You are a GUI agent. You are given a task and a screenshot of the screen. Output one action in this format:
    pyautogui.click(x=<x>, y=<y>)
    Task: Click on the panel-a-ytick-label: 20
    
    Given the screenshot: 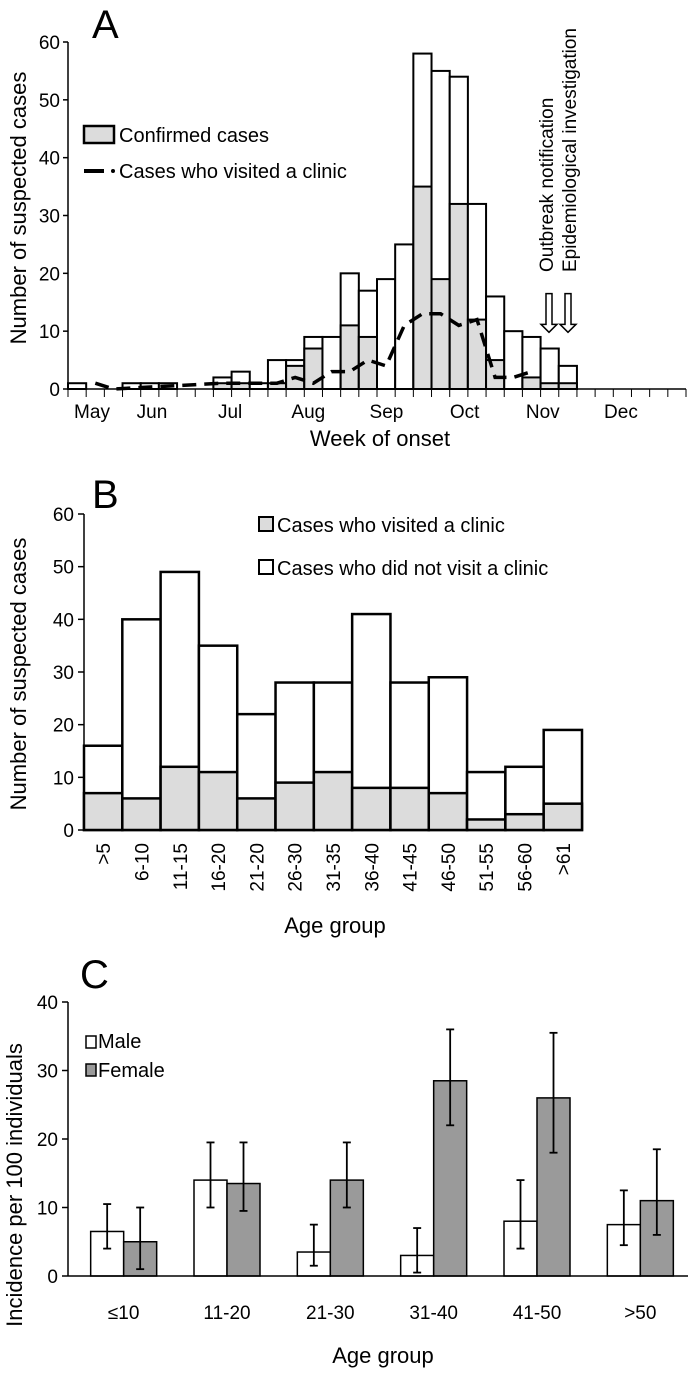 What is the action you would take?
    pyautogui.click(x=49, y=274)
    